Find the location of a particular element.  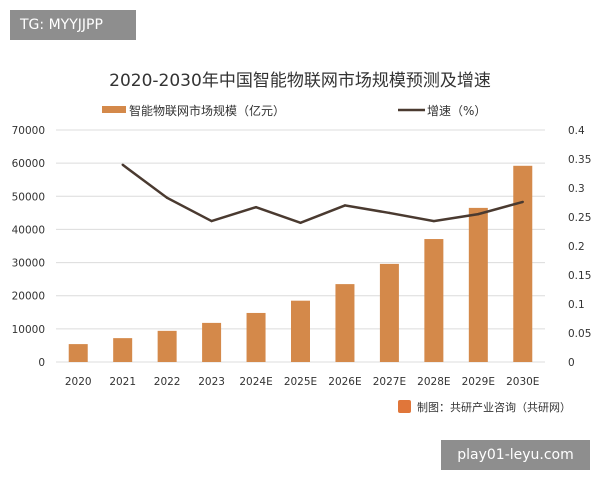

right-tick-label: 0 is located at coordinates (571, 363).